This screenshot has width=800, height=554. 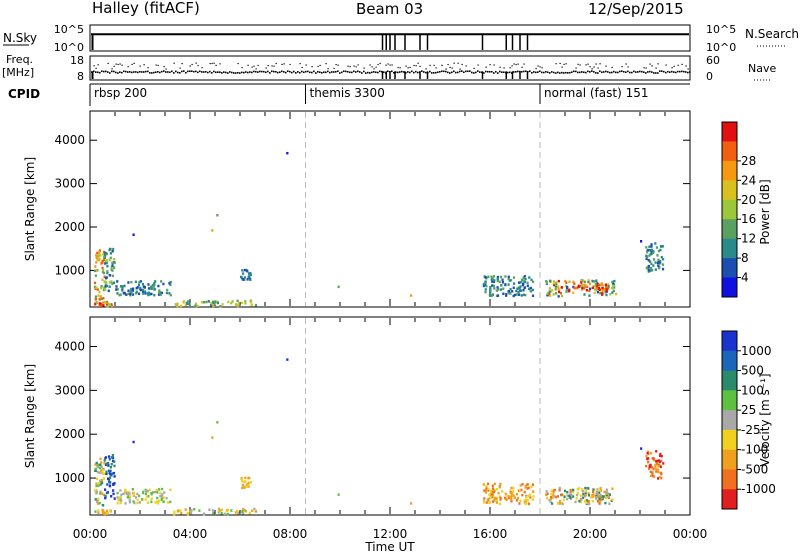 I want to click on cpid-segment-2: normal (fast) 151, so click(x=596, y=93).